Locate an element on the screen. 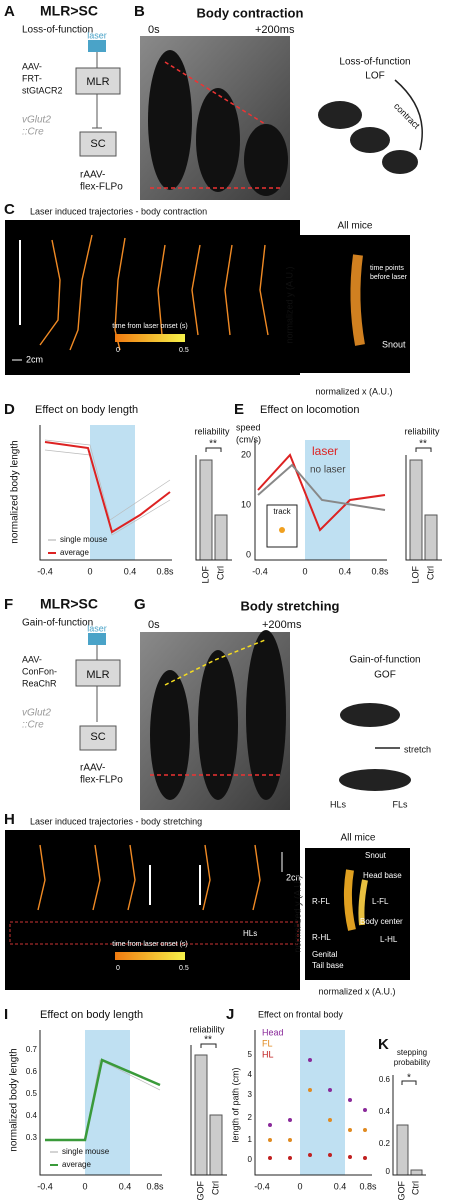 This screenshot has height=1200, width=452. laser-icon is located at coordinates (97, 639).